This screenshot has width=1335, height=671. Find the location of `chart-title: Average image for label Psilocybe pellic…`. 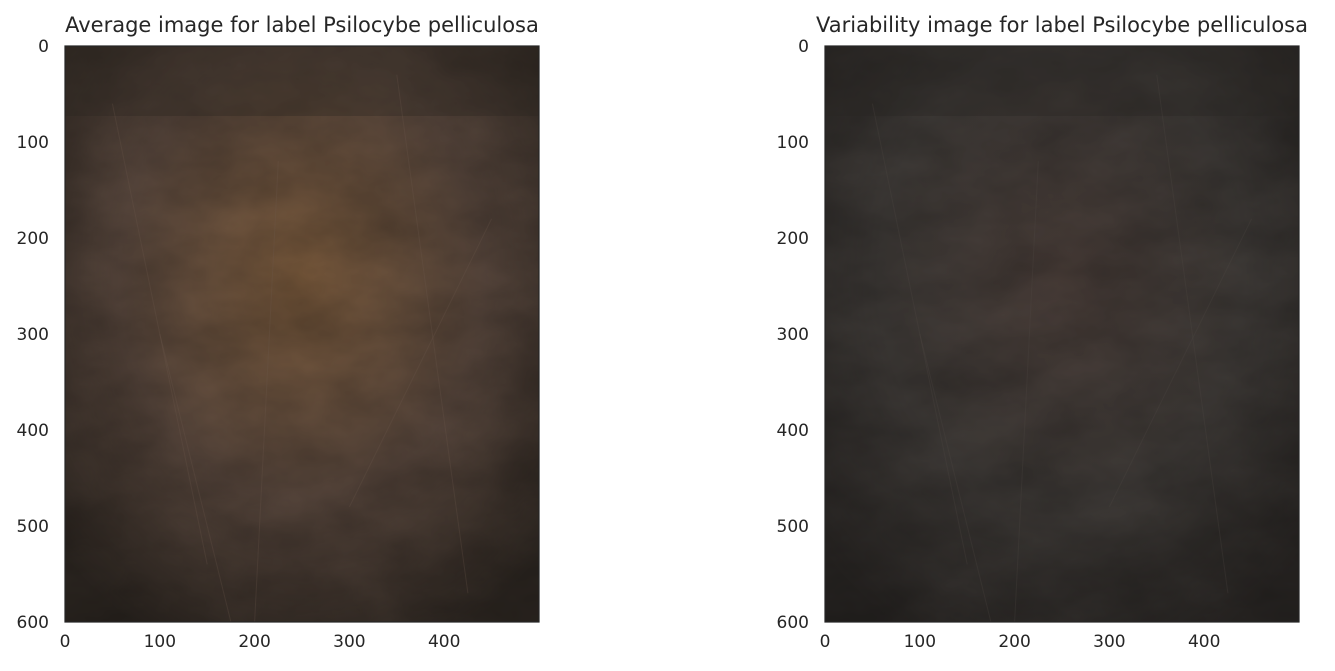

chart-title: Average image for label Psilocybe pellic… is located at coordinates (302, 25).